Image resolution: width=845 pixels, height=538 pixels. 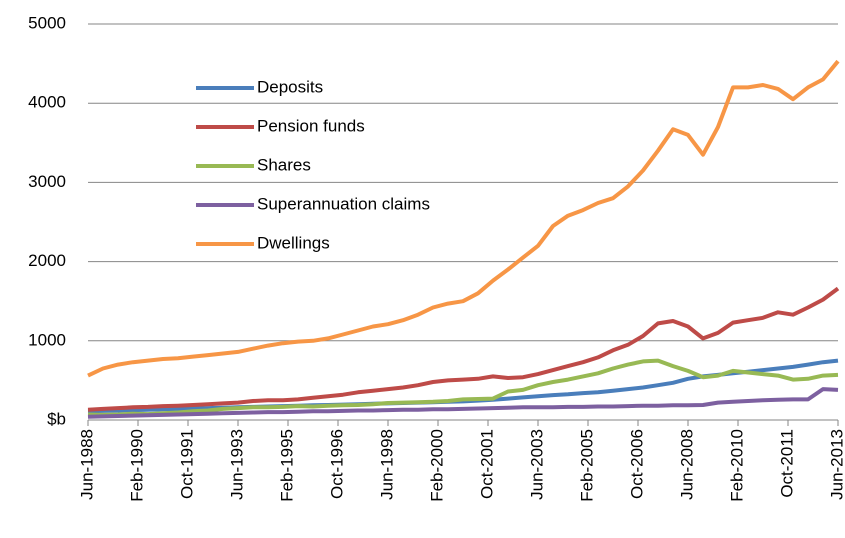 I want to click on x-tick-label: Jun-1998, so click(x=386, y=464).